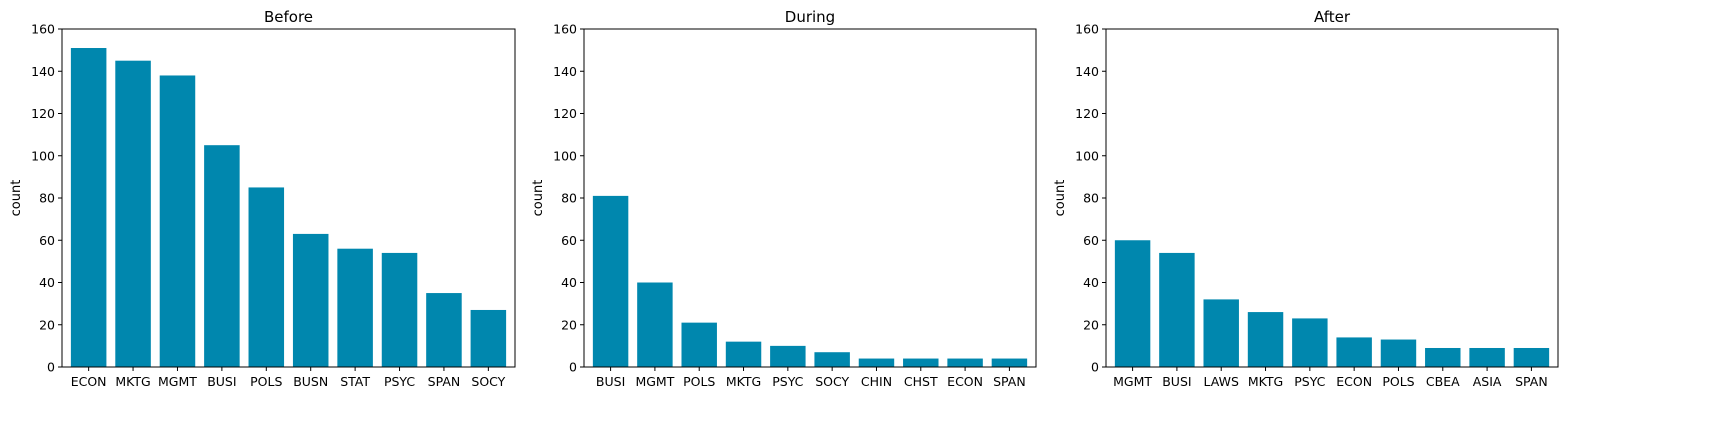  Describe the element at coordinates (355, 381) in the screenshot. I see `x-tick-label: STAT` at that location.